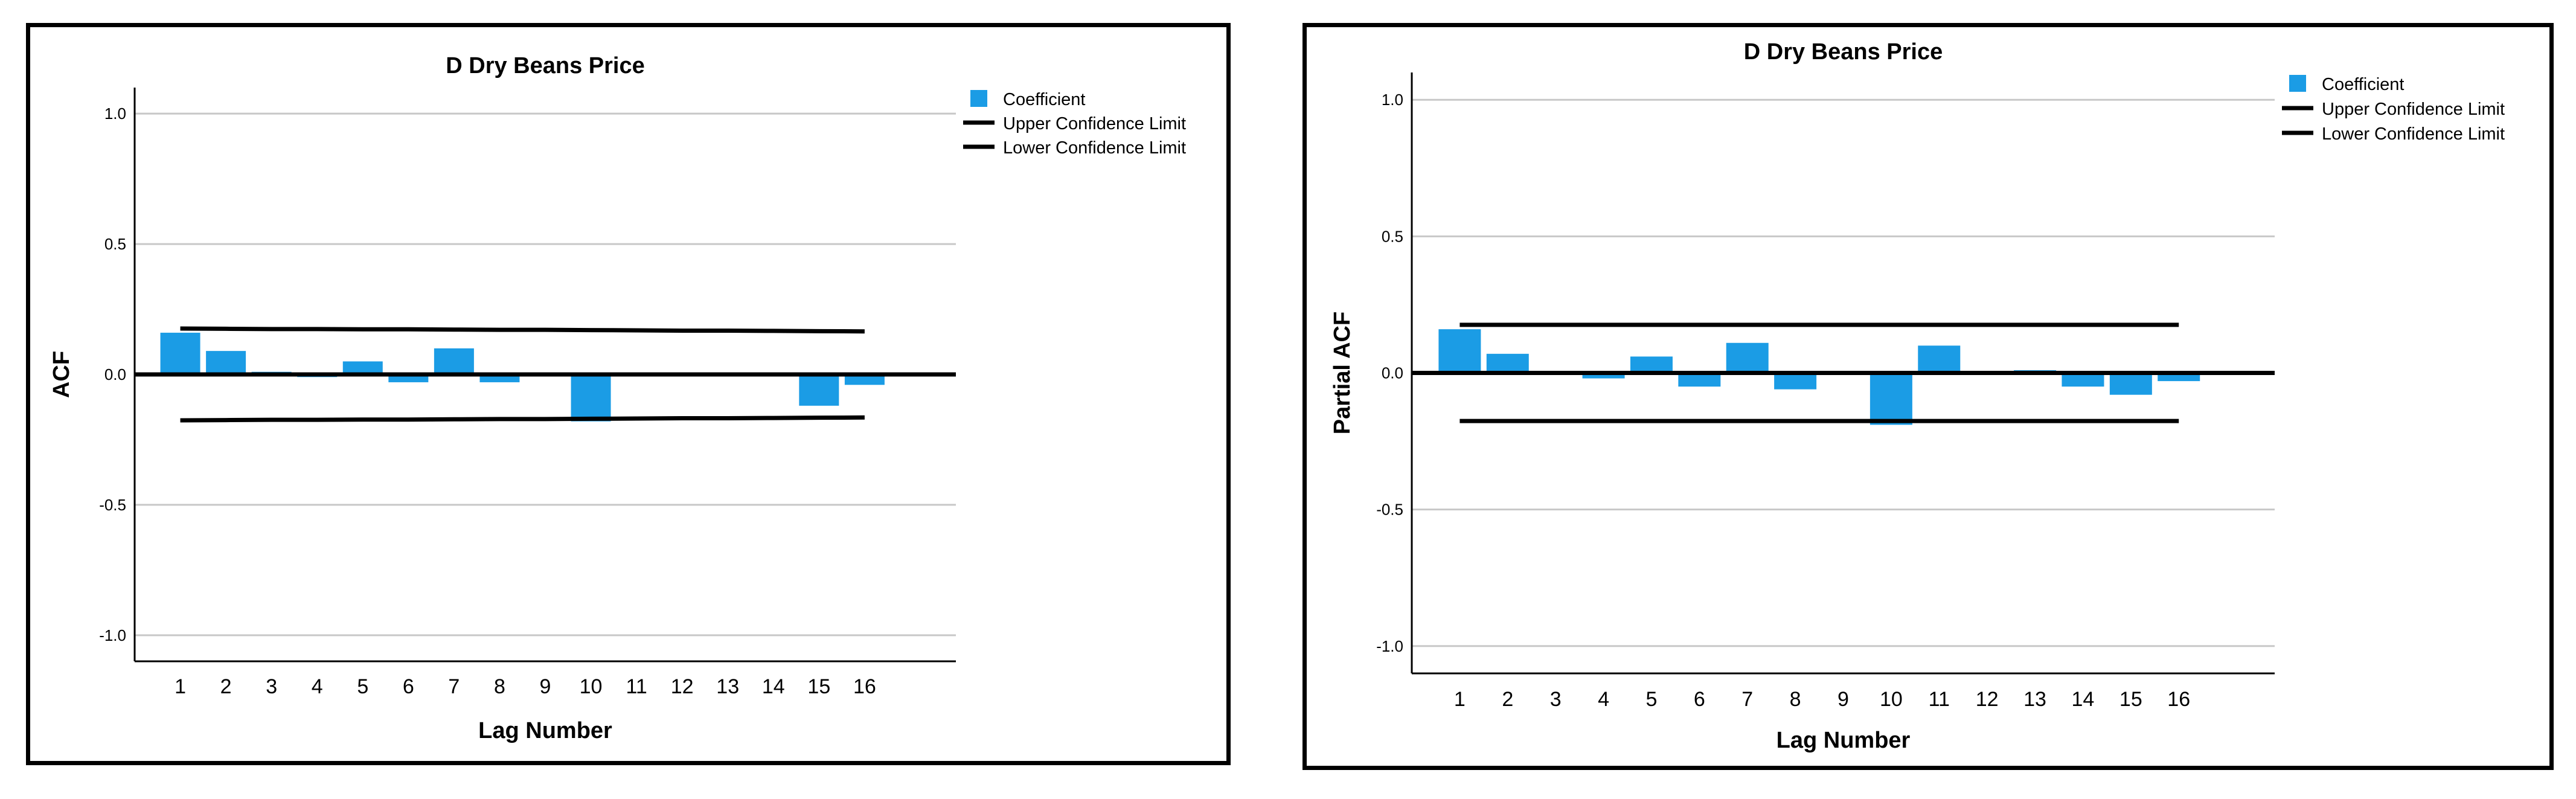 Image resolution: width=2576 pixels, height=799 pixels. I want to click on y-axis-label: Partial ACF, so click(1342, 373).